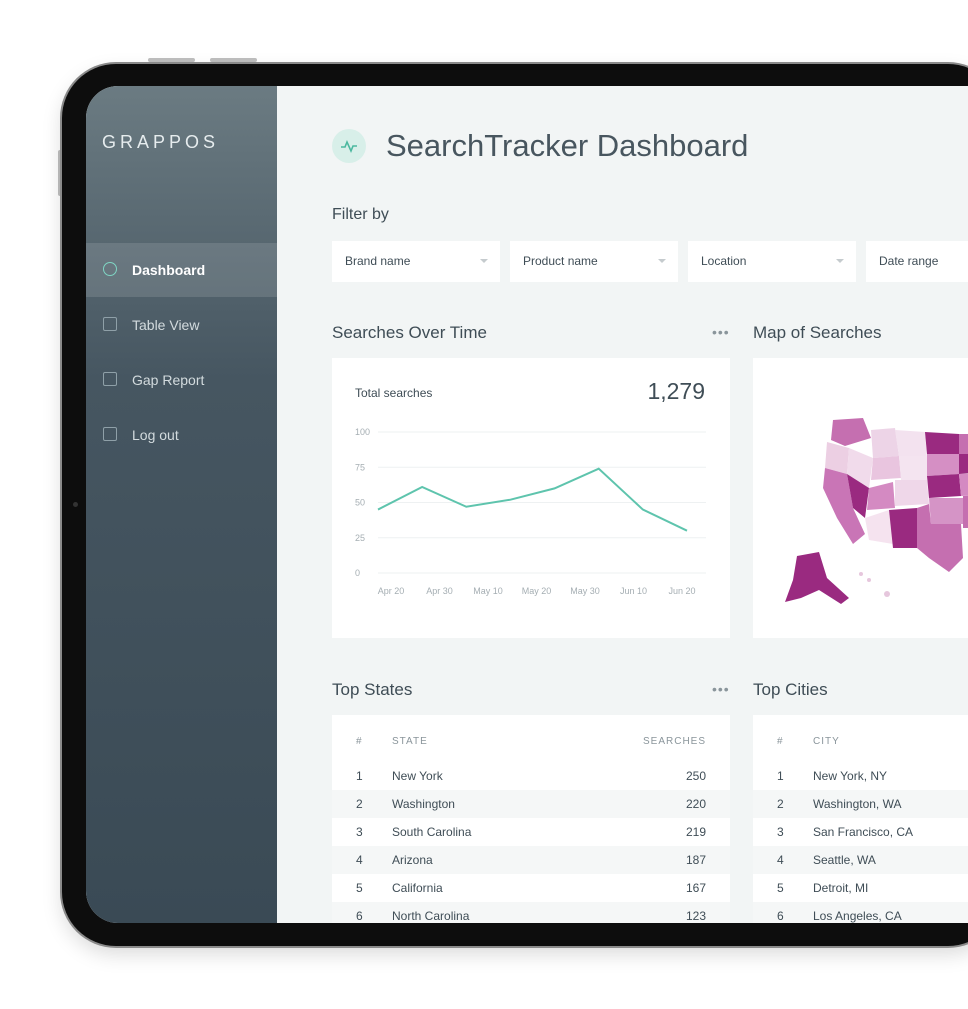 This screenshot has width=968, height=1009. I want to click on table-cell: New York, NY, so click(850, 776).